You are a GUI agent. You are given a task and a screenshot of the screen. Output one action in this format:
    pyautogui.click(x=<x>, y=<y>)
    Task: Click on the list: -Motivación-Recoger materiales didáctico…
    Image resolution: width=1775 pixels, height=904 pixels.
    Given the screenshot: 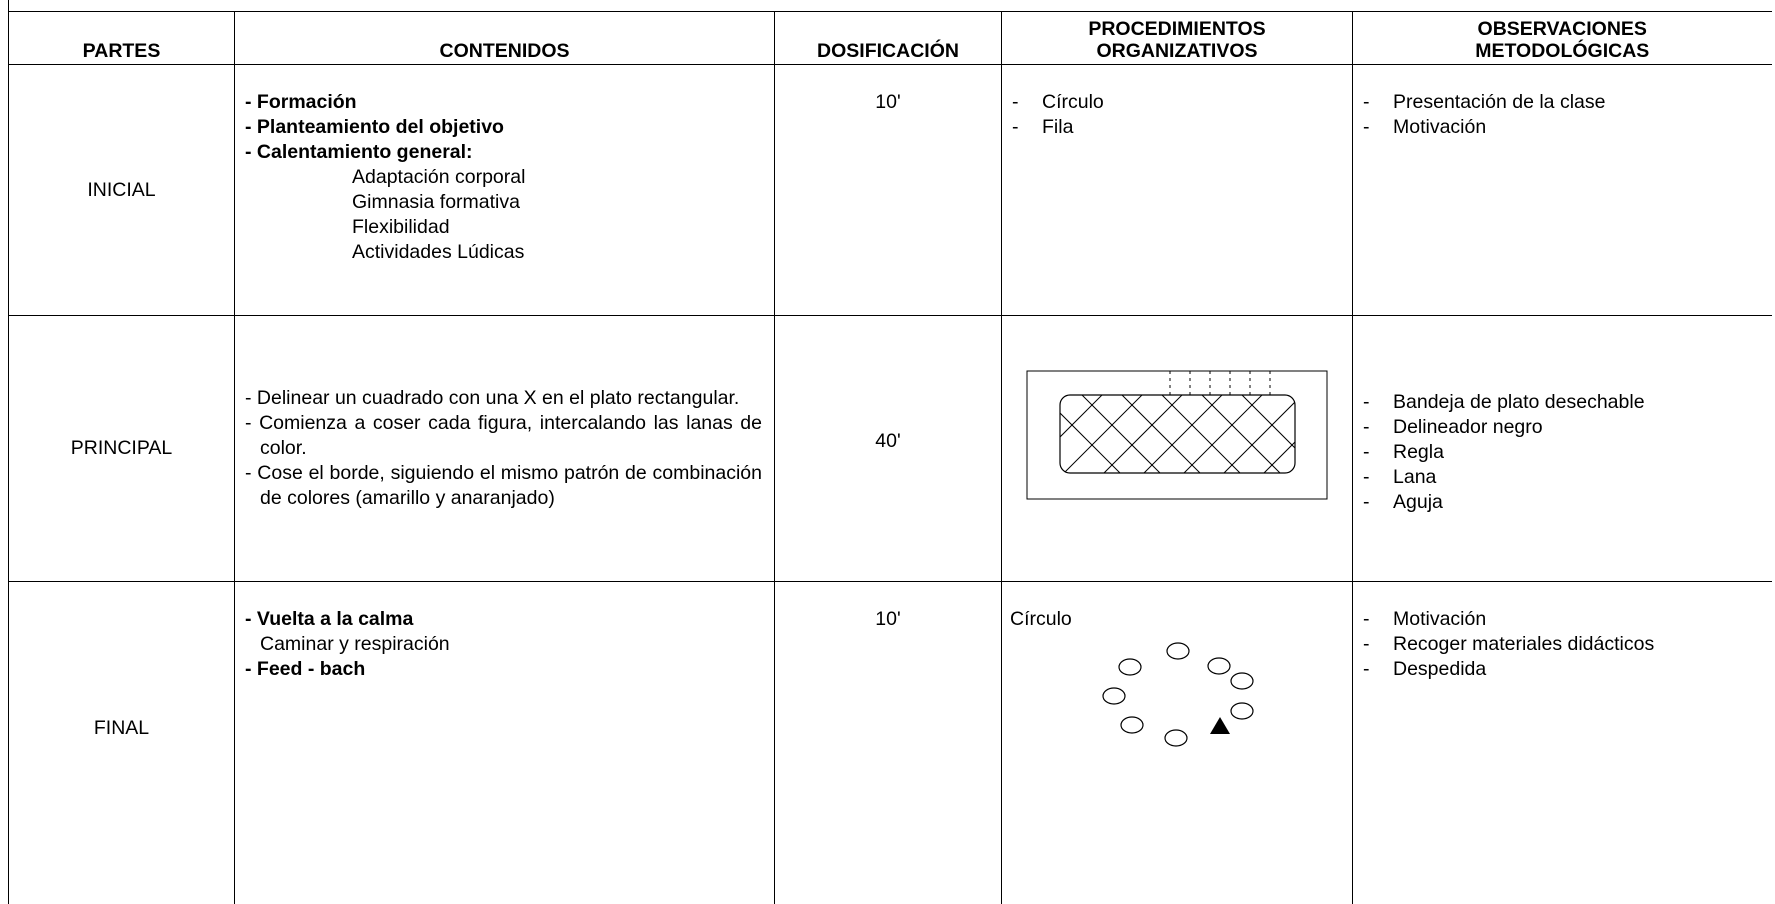 What is the action you would take?
    pyautogui.click(x=1562, y=644)
    